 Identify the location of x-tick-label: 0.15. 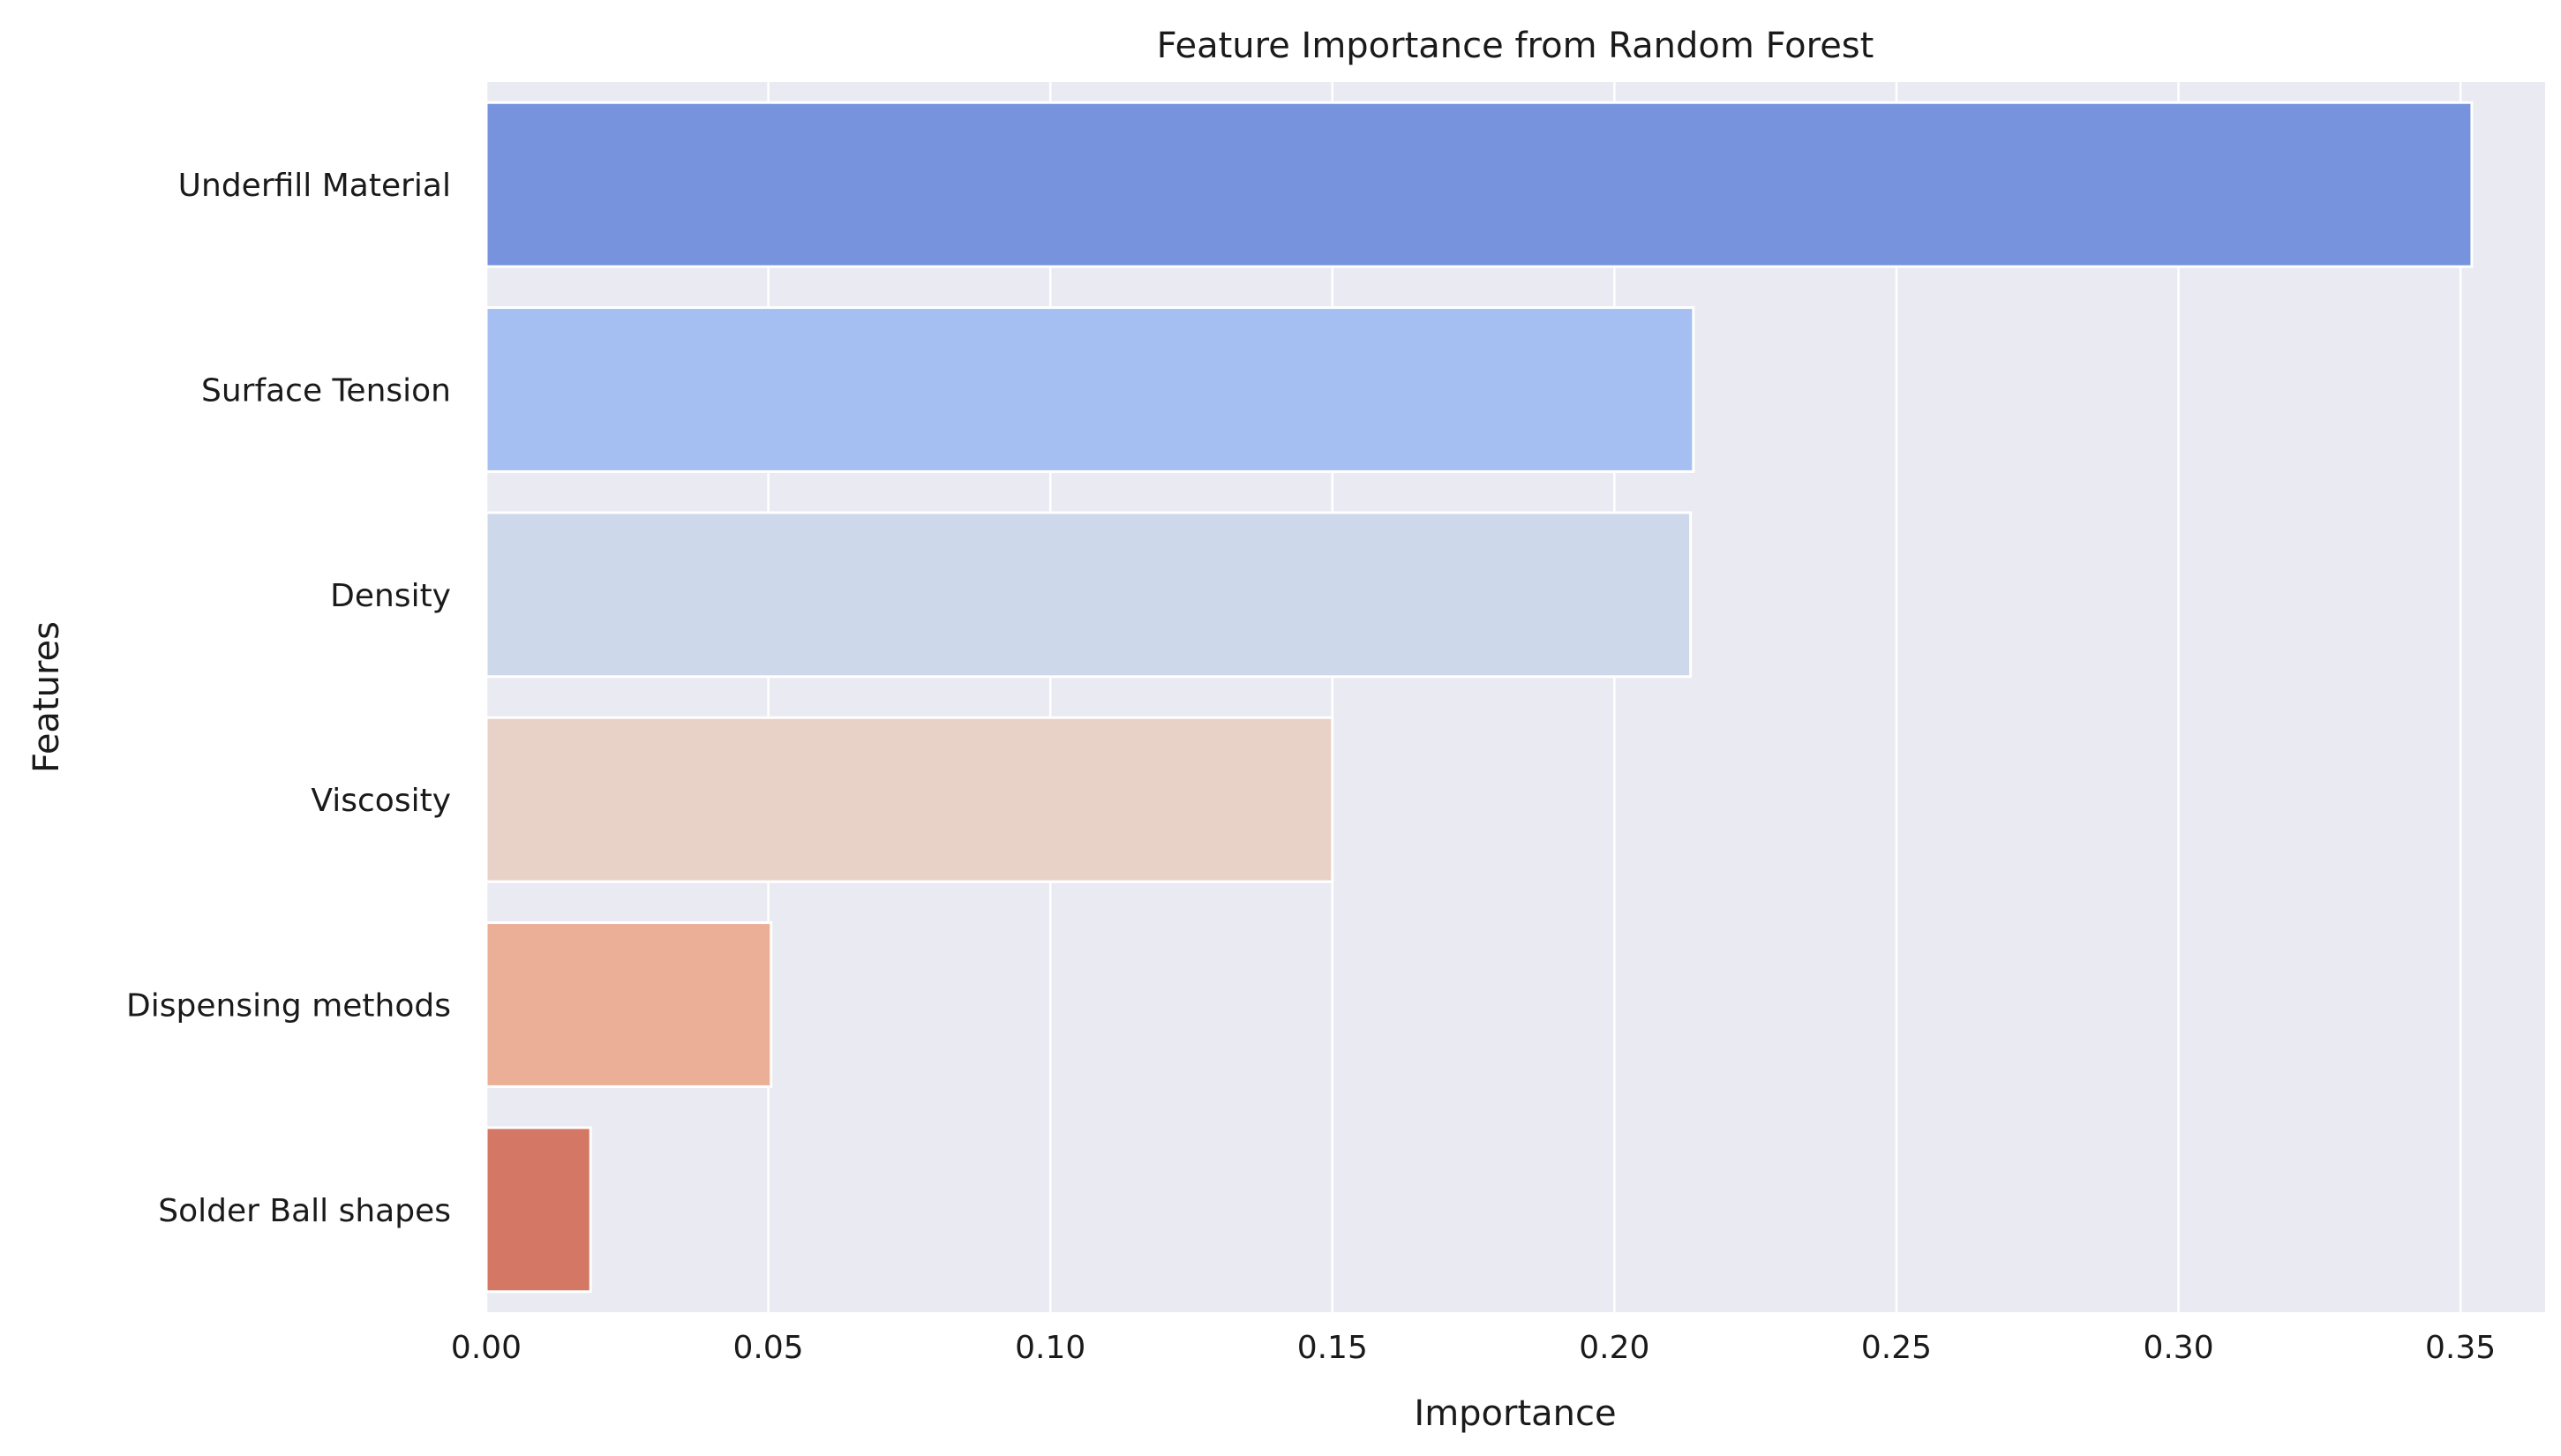
(1332, 1348).